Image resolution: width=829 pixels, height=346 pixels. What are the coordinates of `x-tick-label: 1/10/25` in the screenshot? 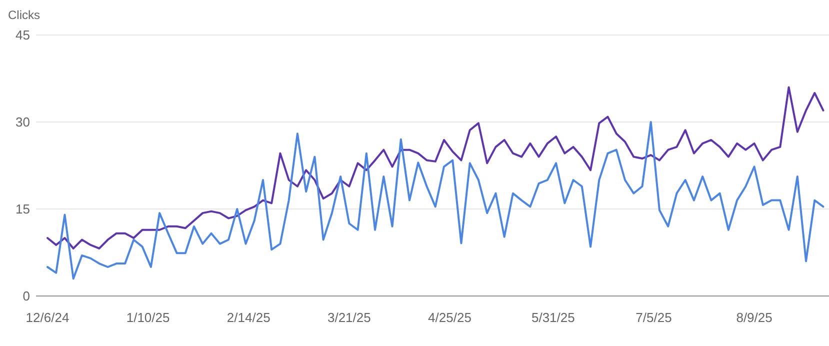 It's located at (148, 317).